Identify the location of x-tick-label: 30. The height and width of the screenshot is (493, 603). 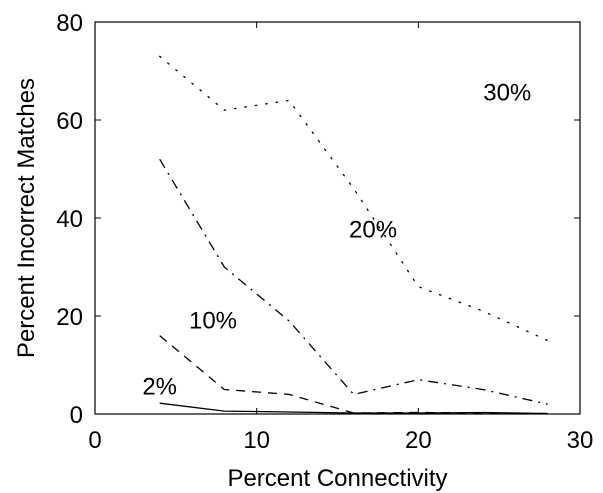
(580, 440).